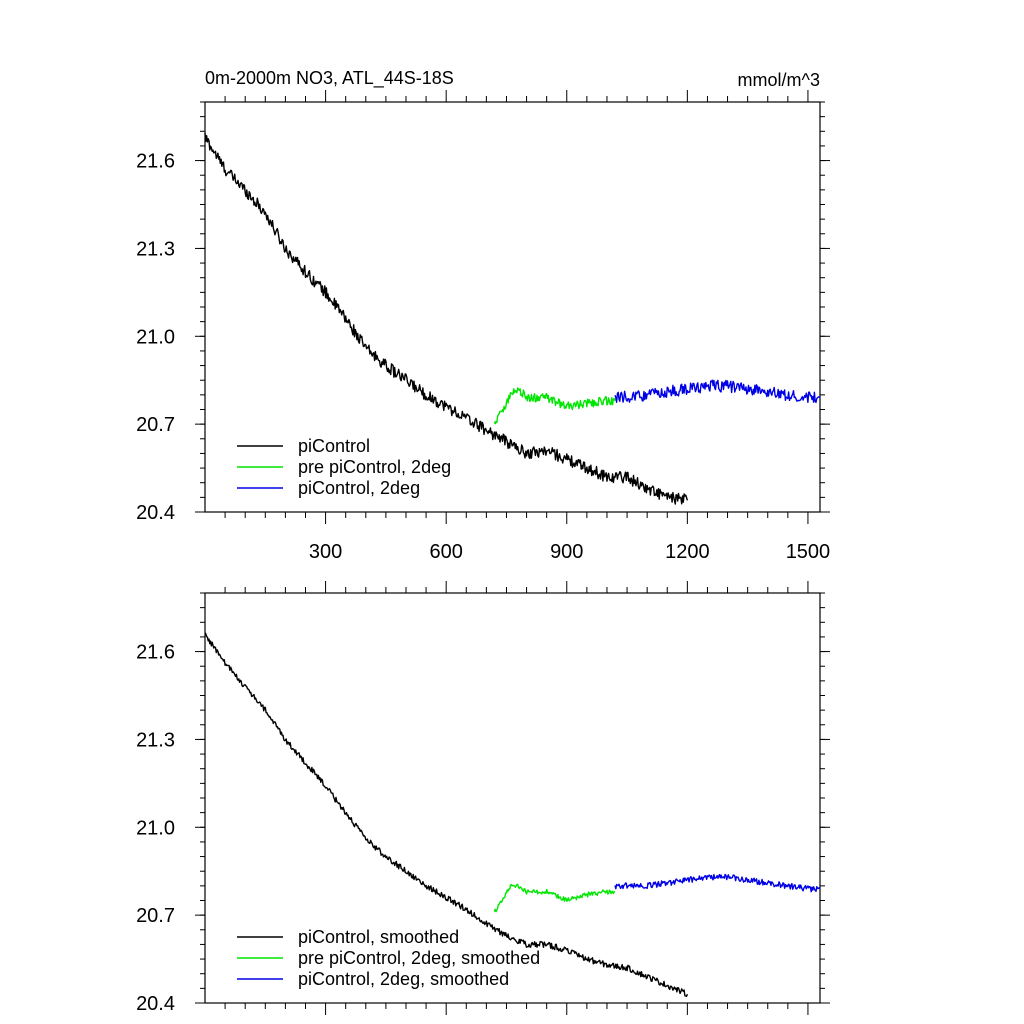 Image resolution: width=1024 pixels, height=1024 pixels. Describe the element at coordinates (808, 552) in the screenshot. I see `x-tick-label: 1500` at that location.